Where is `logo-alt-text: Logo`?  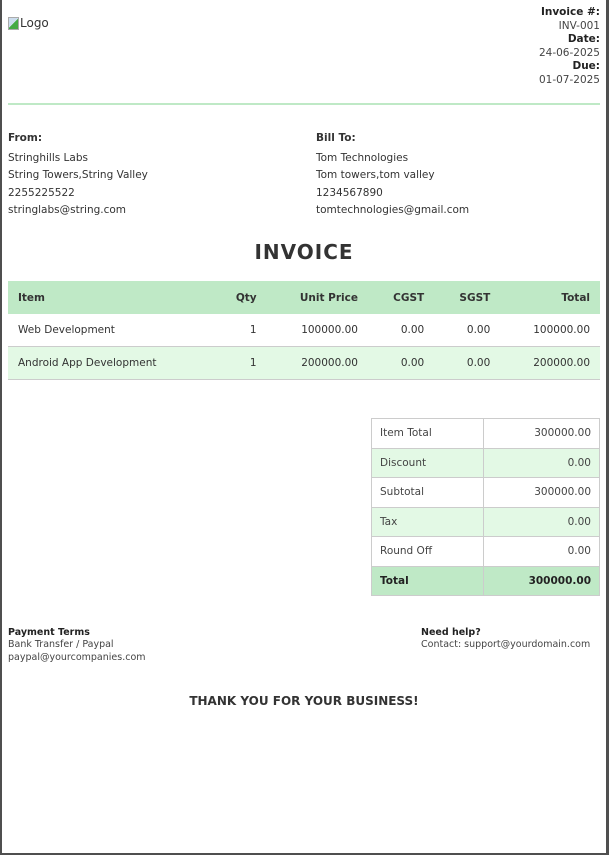 logo-alt-text: Logo is located at coordinates (34, 23).